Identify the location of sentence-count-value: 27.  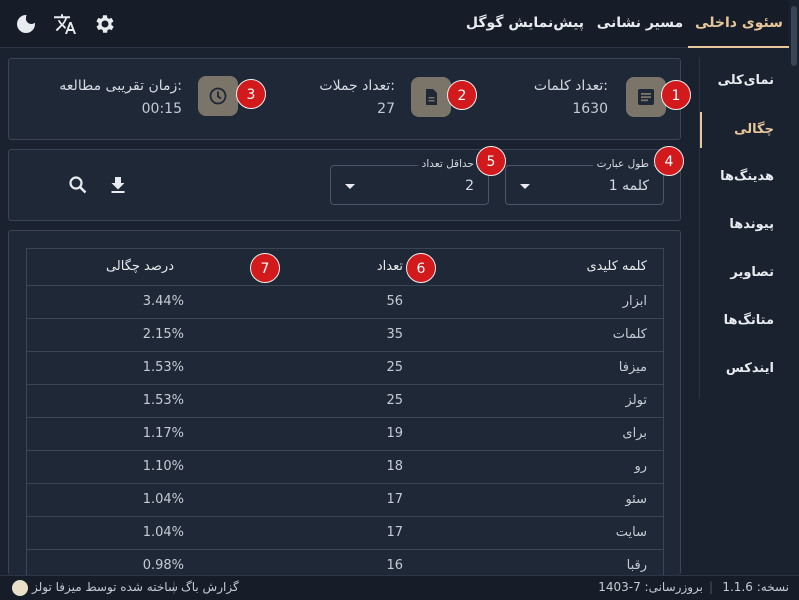
(386, 109).